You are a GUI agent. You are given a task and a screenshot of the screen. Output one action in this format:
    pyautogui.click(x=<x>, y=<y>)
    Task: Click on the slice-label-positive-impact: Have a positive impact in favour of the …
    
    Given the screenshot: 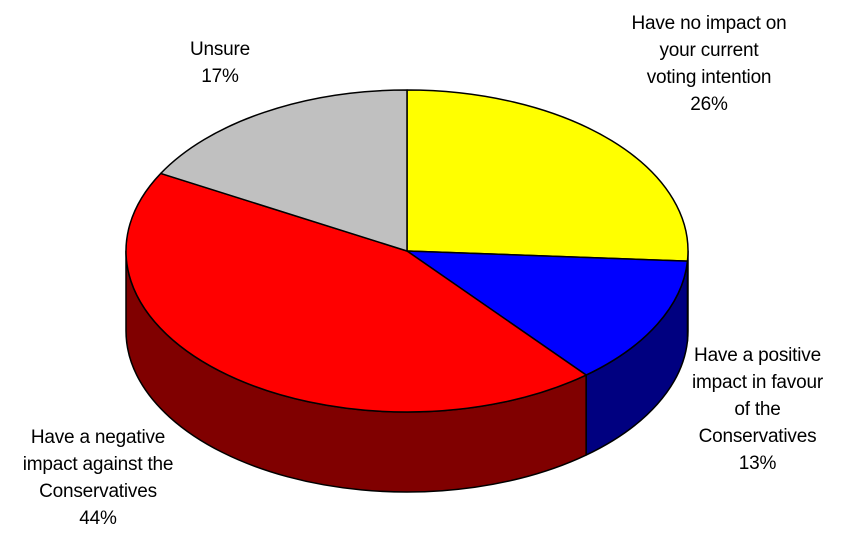 What is the action you would take?
    pyautogui.click(x=757, y=409)
    